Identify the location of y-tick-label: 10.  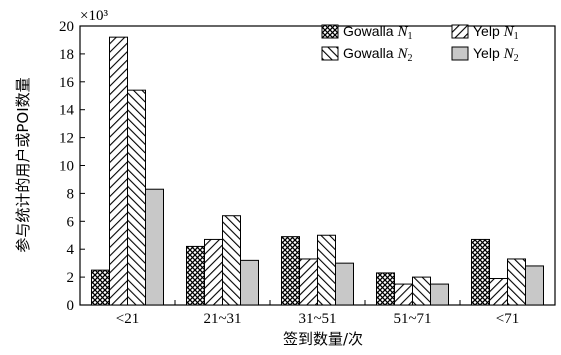
(66, 167).